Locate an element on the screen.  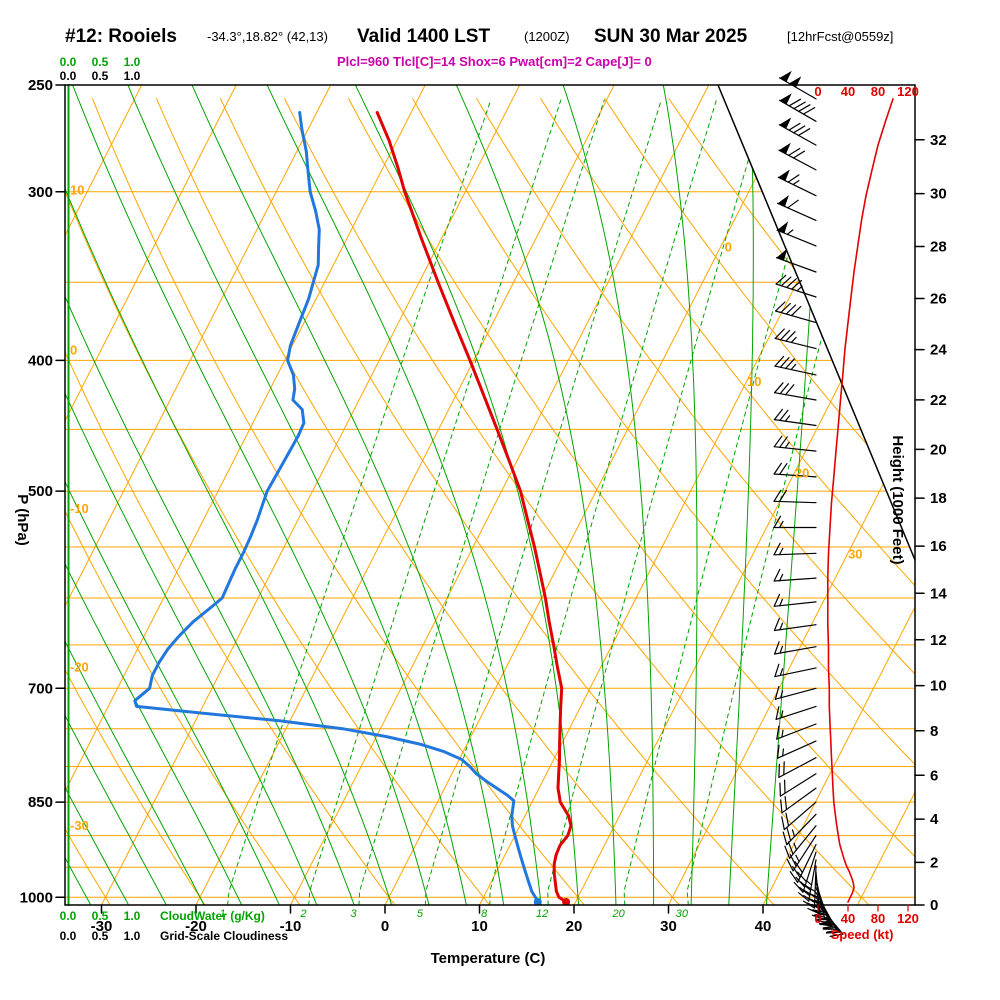
height-tick-label: 20 is located at coordinates (938, 449).